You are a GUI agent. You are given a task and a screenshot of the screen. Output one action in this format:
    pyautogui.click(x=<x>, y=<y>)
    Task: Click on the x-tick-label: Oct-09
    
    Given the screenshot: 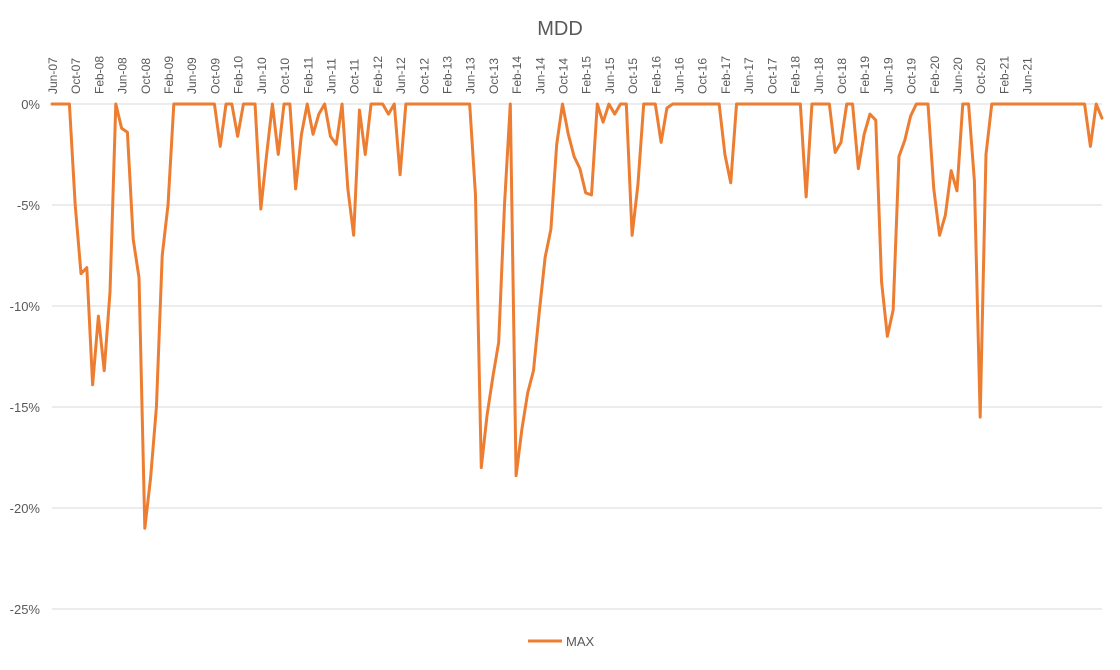 What is the action you would take?
    pyautogui.click(x=215, y=76)
    